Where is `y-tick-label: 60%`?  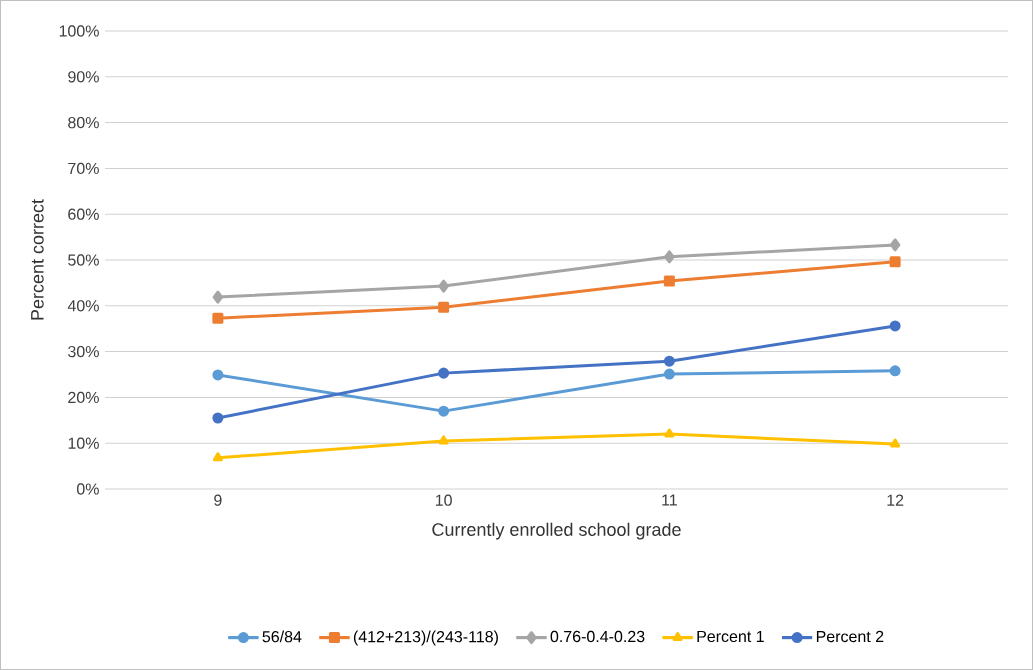 y-tick-label: 60% is located at coordinates (83, 214).